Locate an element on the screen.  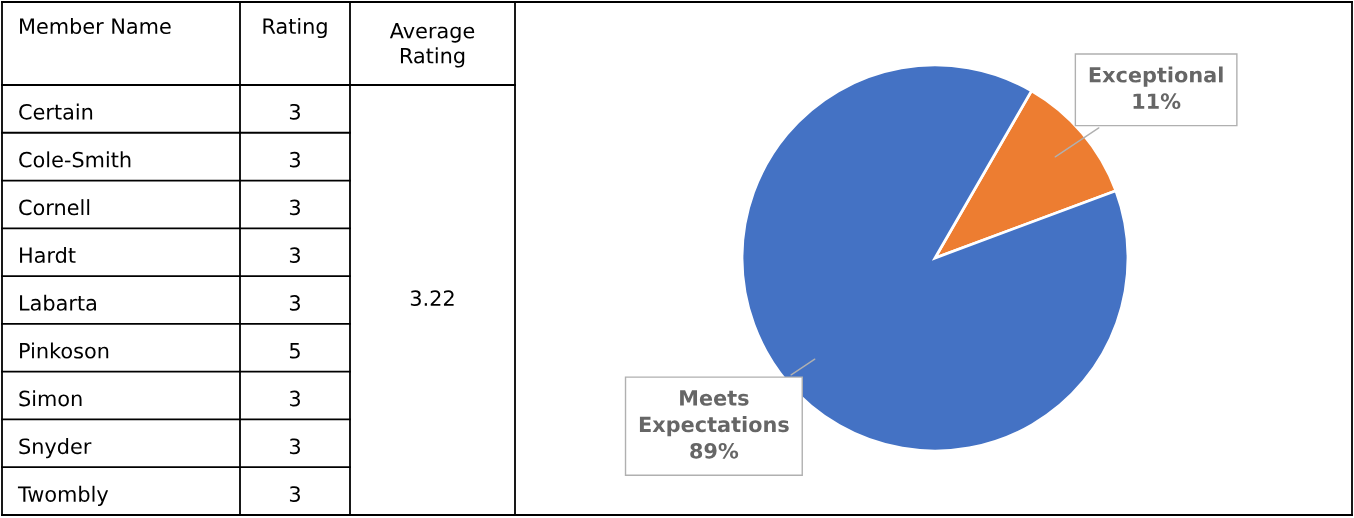
text: Member Name is located at coordinates (95, 26).